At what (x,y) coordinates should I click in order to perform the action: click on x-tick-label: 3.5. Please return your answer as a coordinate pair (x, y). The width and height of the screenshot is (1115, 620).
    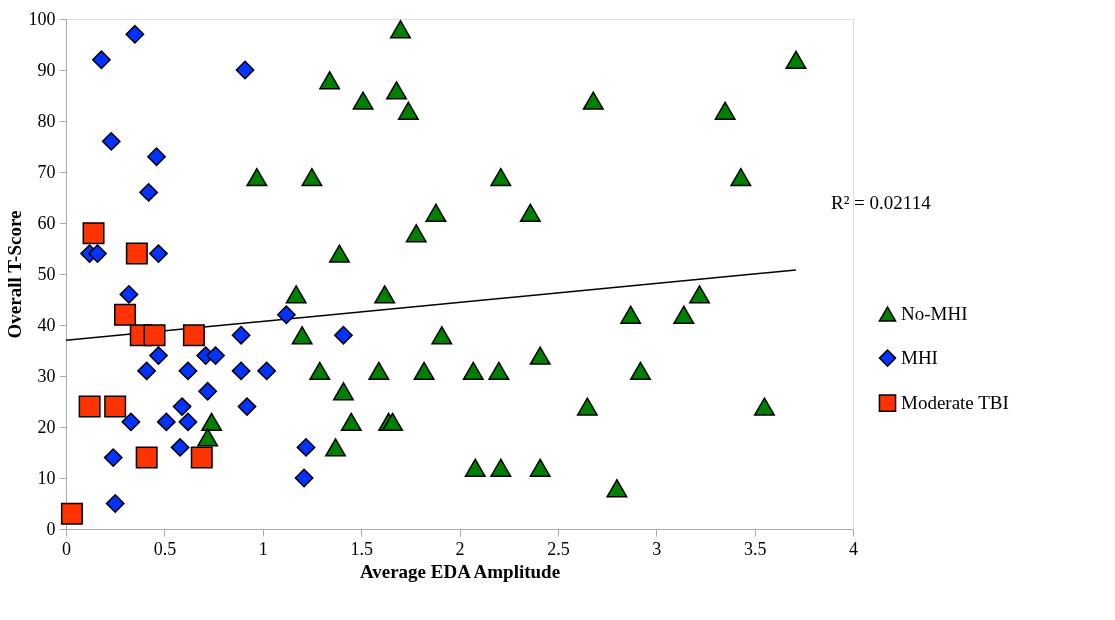
    Looking at the image, I should click on (755, 548).